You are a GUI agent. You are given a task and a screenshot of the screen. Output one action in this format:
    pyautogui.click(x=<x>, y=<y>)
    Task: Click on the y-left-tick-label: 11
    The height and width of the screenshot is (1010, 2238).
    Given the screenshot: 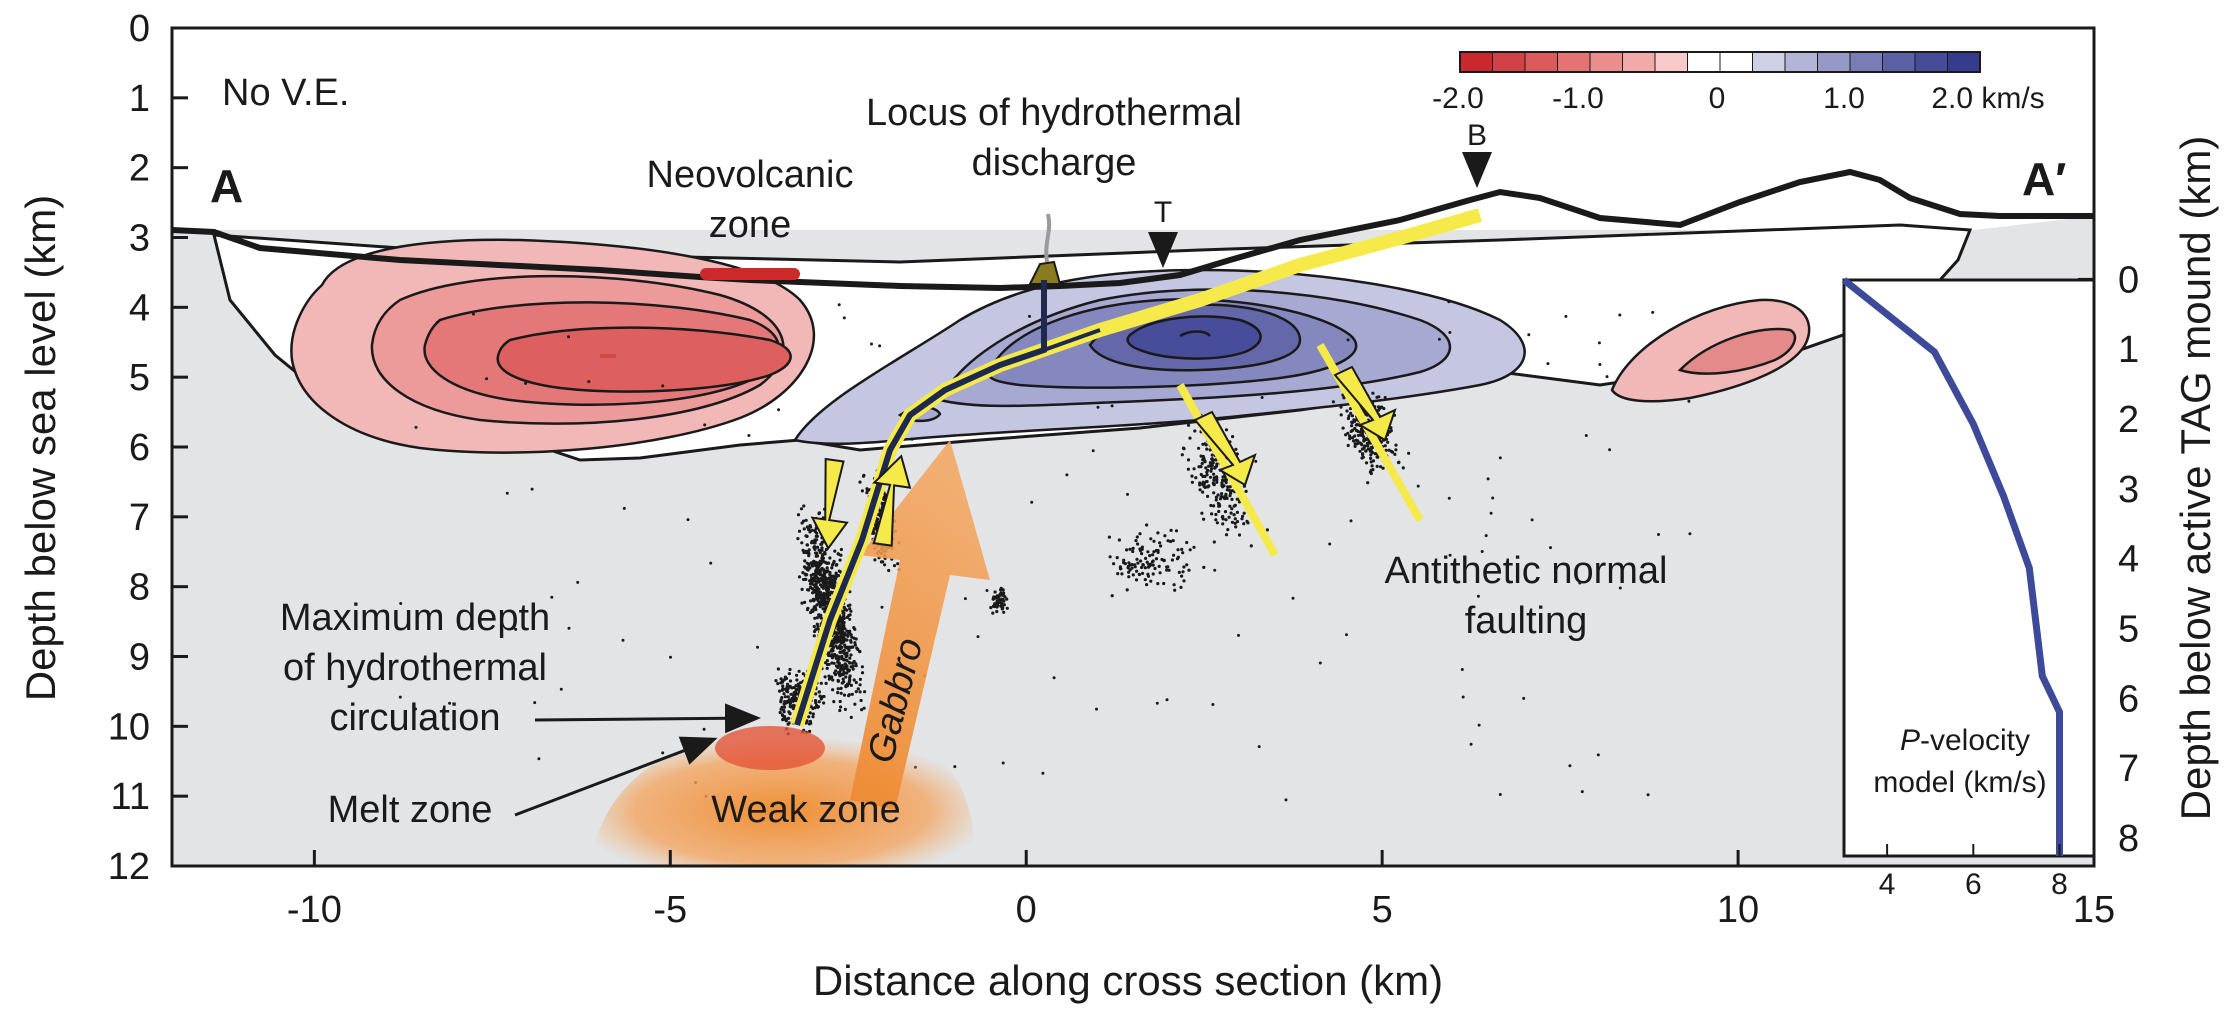 What is the action you would take?
    pyautogui.click(x=130, y=797)
    